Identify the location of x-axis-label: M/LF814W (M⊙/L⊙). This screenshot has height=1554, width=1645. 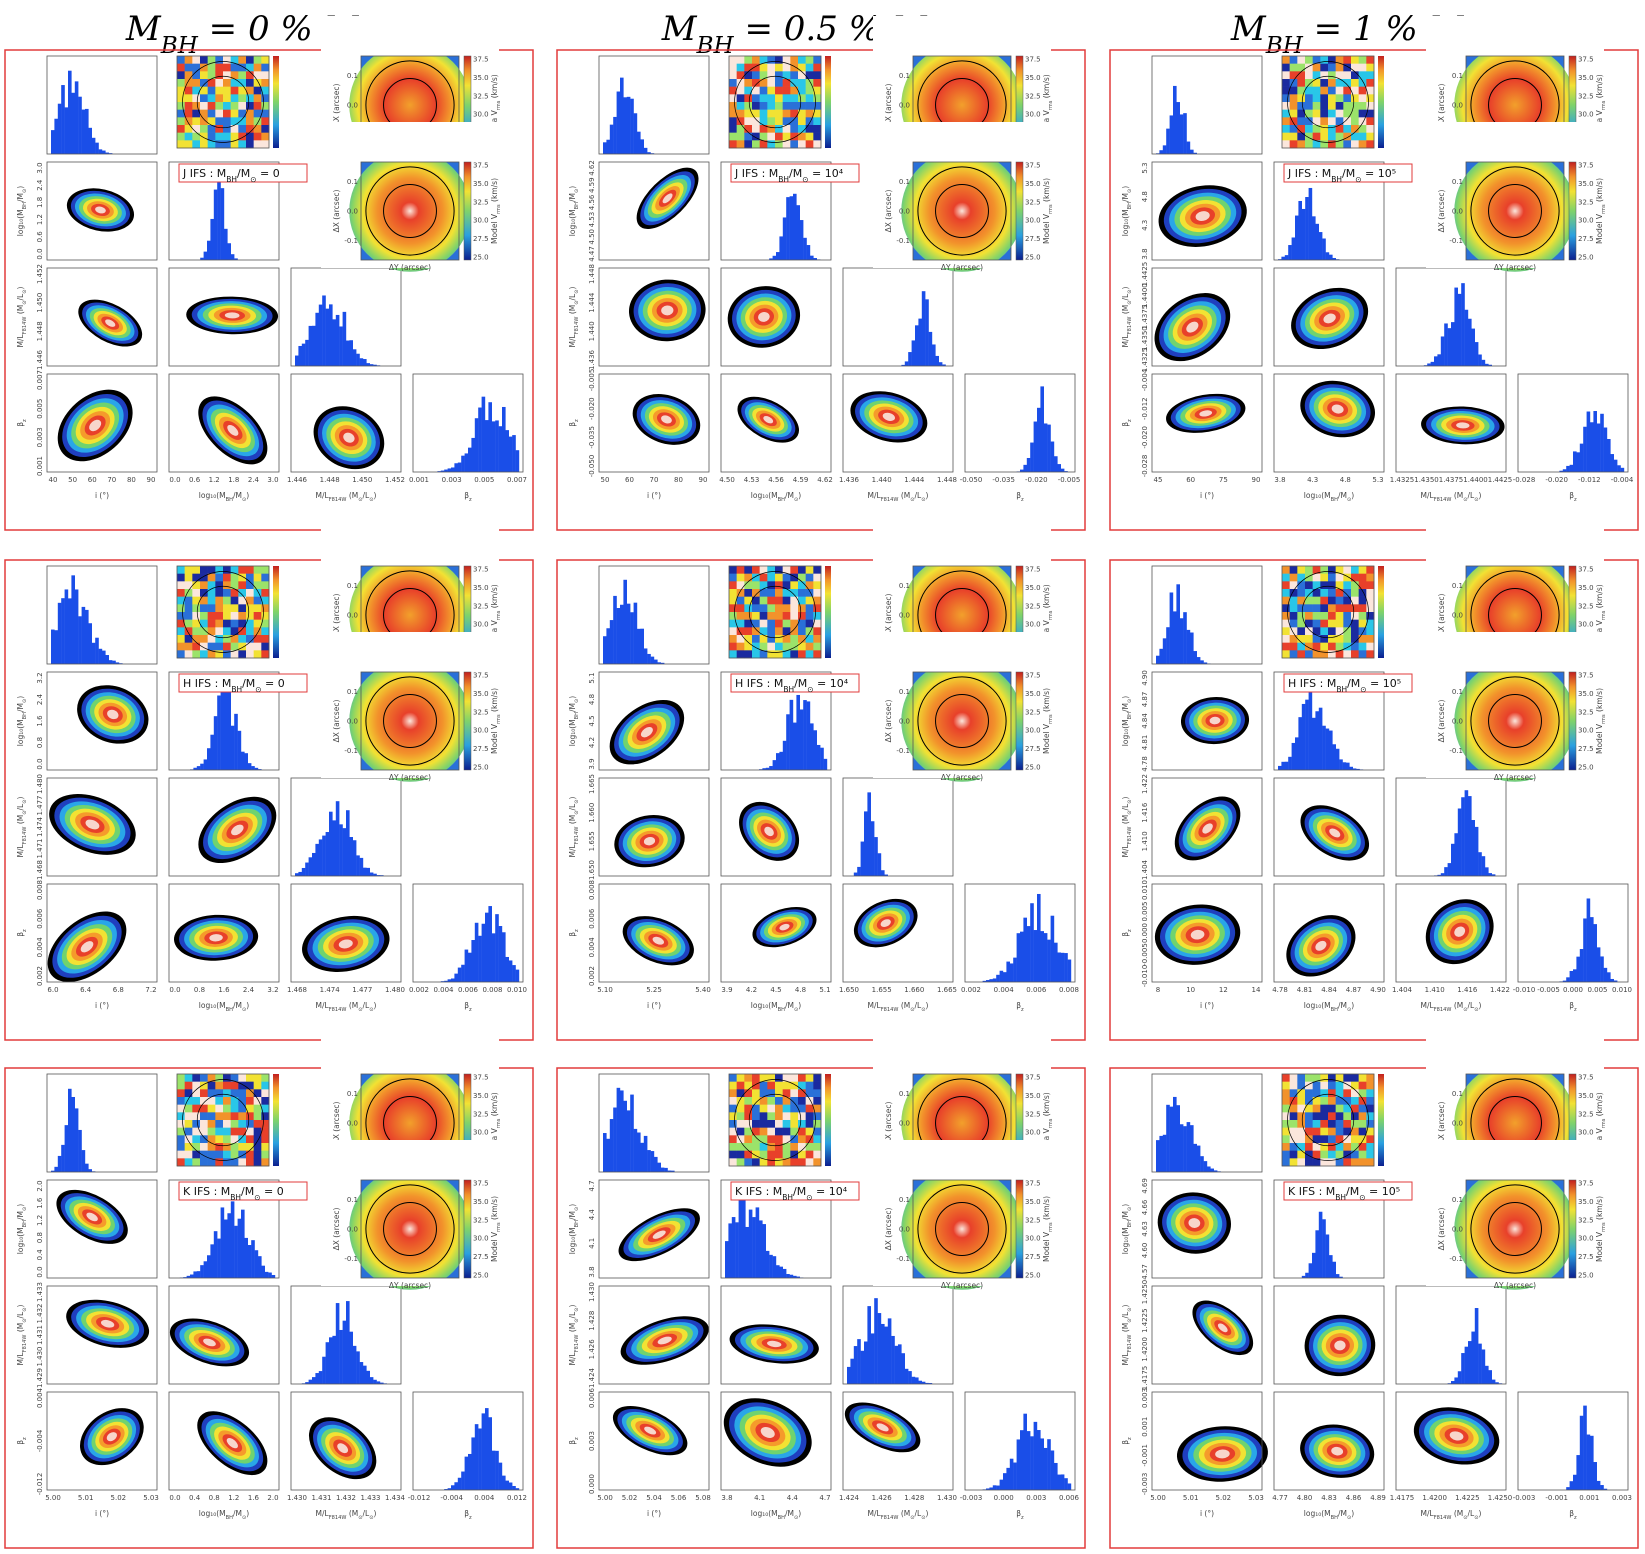
(1451, 1515).